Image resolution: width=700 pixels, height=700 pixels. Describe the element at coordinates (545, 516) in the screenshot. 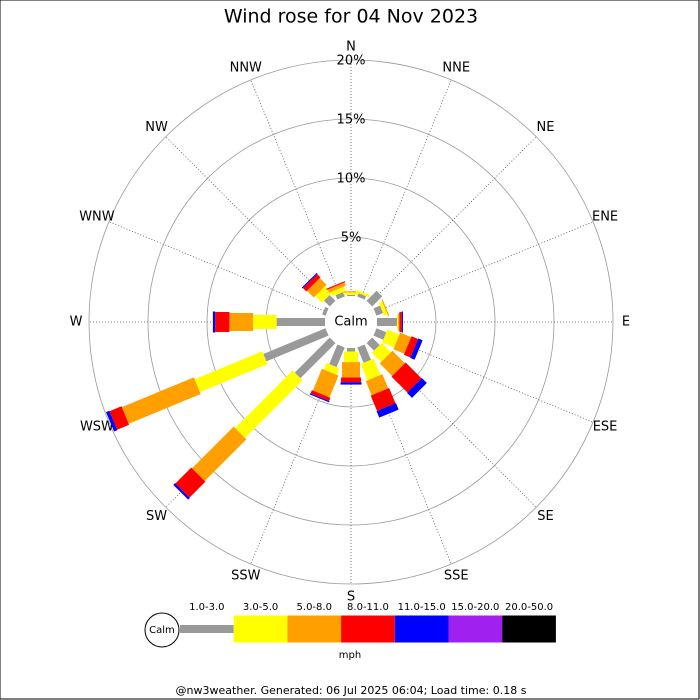

I see `direction-label: SE` at that location.